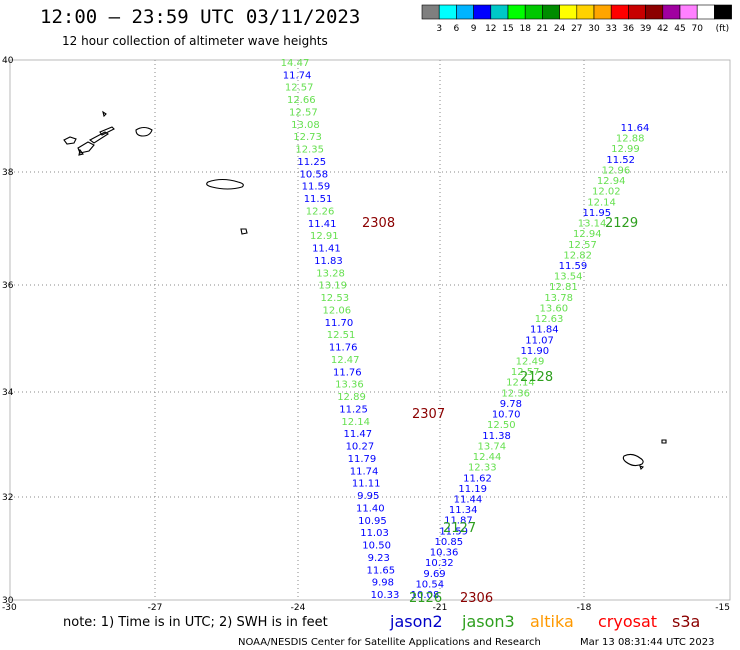 This screenshot has height=650, width=740. I want to click on pass-time-label: 2308, so click(378, 223).